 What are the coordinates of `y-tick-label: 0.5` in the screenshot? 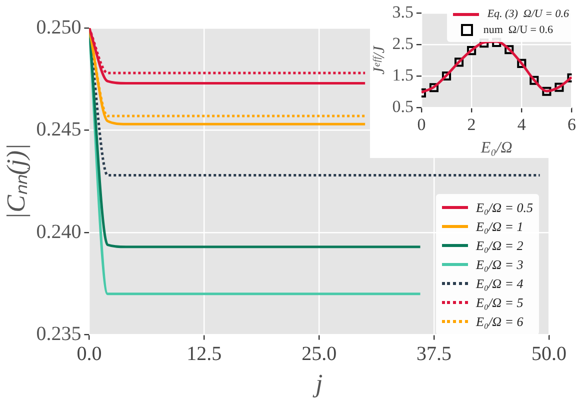 It's located at (403, 106).